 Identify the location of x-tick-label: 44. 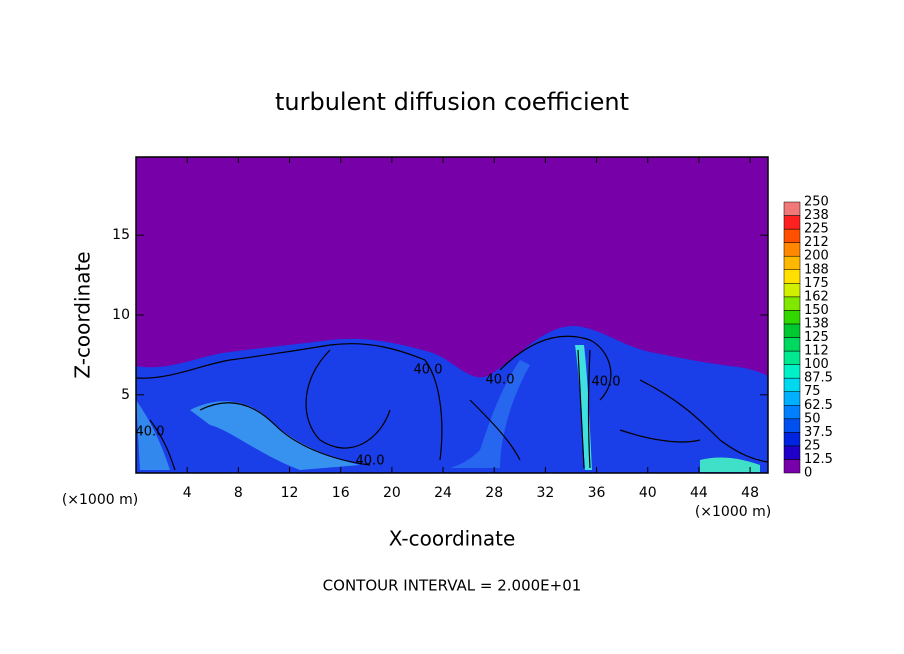
(699, 493).